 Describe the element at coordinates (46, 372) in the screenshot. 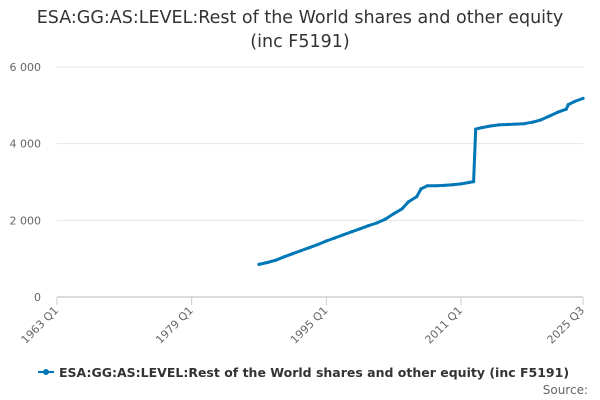

I see `legend-marker-icon` at that location.